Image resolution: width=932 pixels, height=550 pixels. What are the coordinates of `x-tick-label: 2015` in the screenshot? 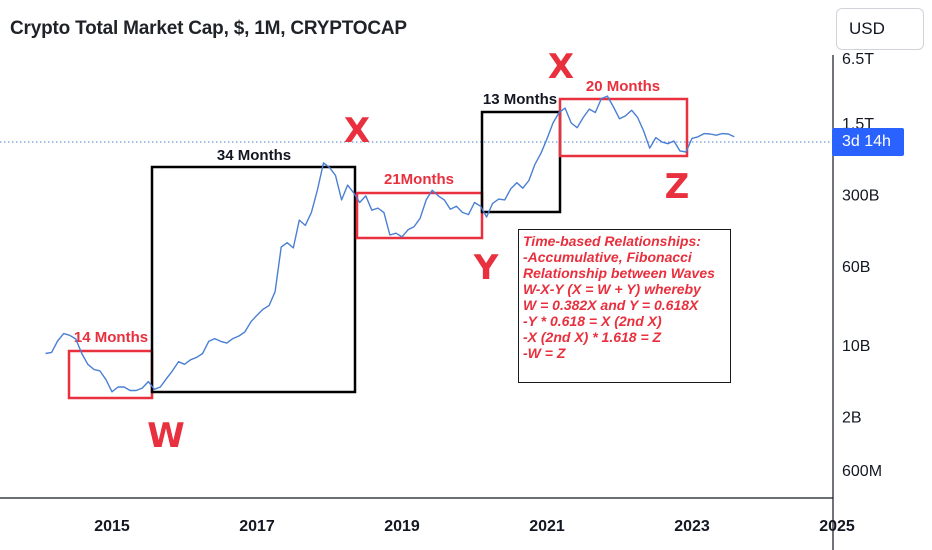 It's located at (112, 526).